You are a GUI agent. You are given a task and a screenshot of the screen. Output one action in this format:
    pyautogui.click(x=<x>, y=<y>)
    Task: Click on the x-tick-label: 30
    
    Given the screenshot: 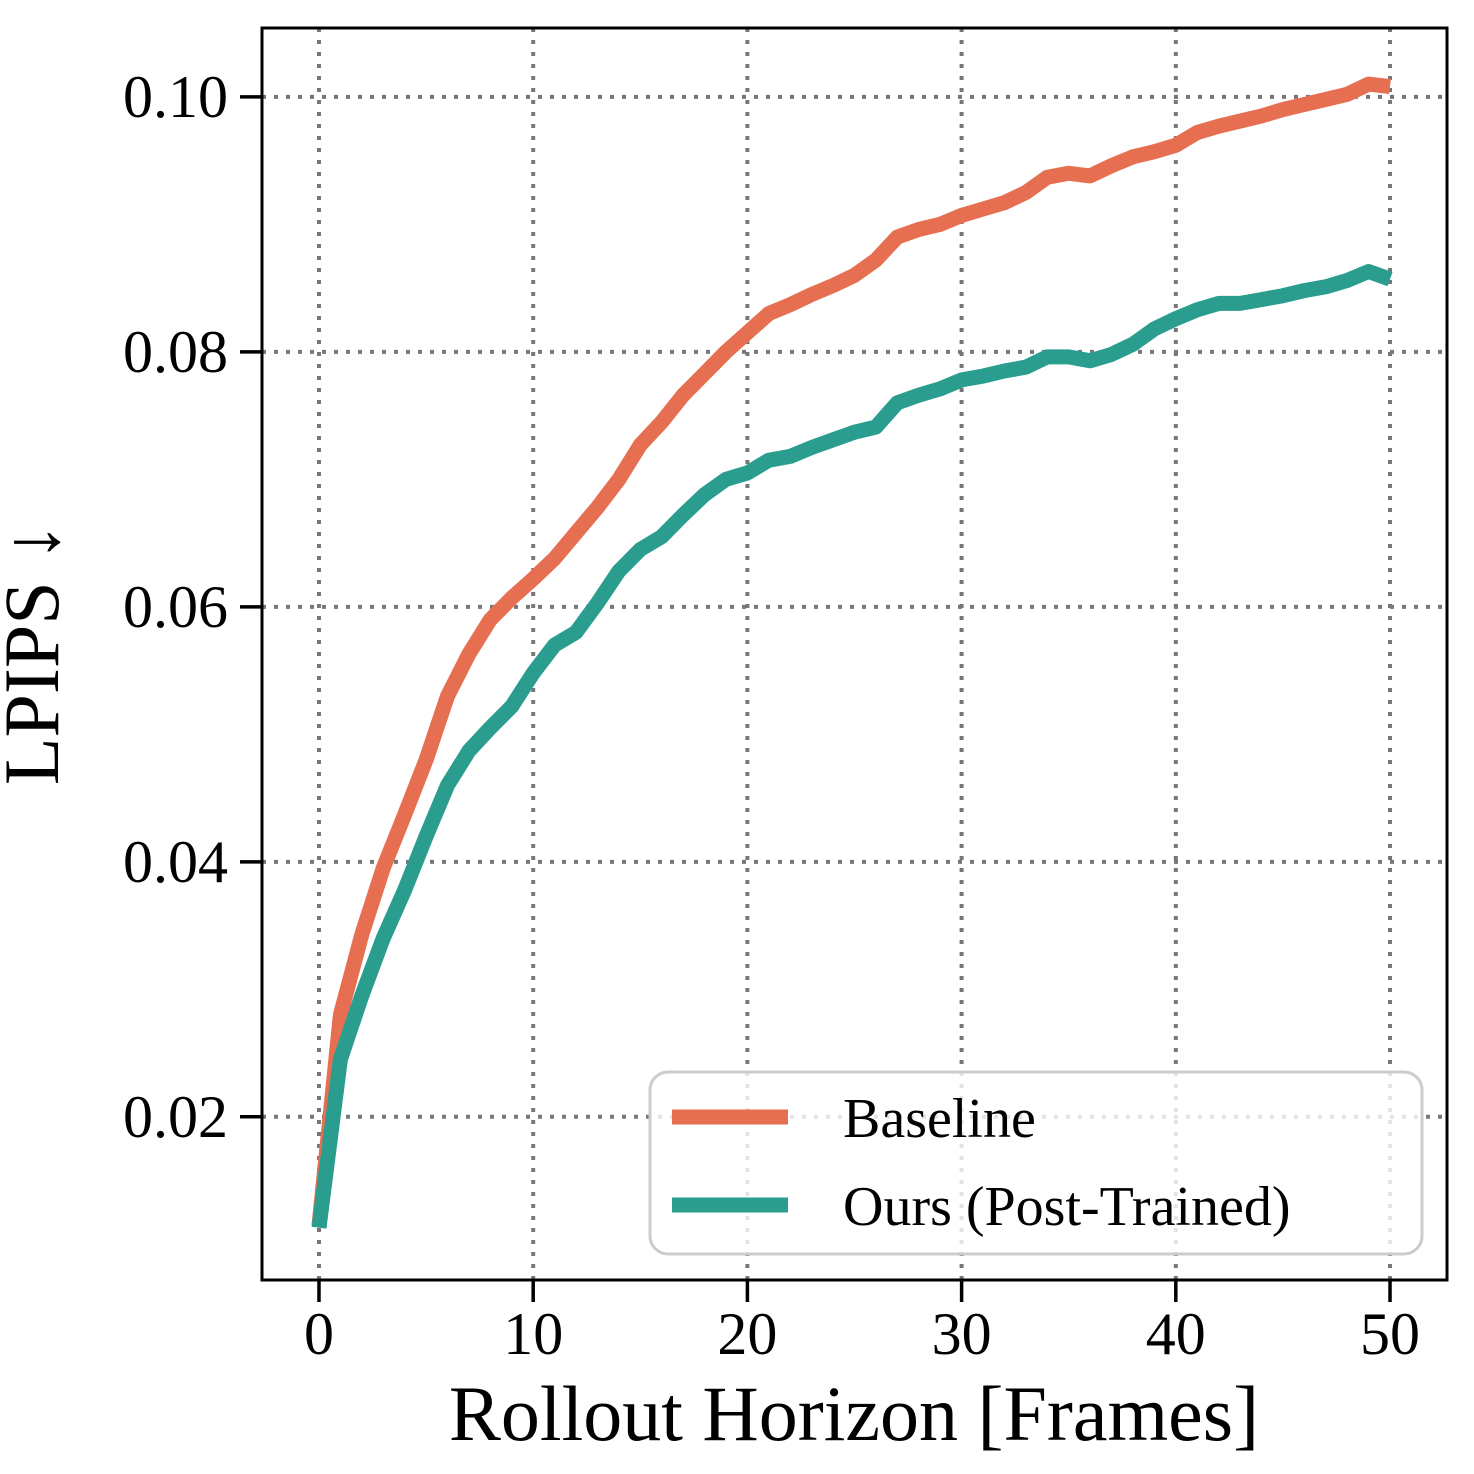 What is the action you would take?
    pyautogui.click(x=962, y=1334)
    